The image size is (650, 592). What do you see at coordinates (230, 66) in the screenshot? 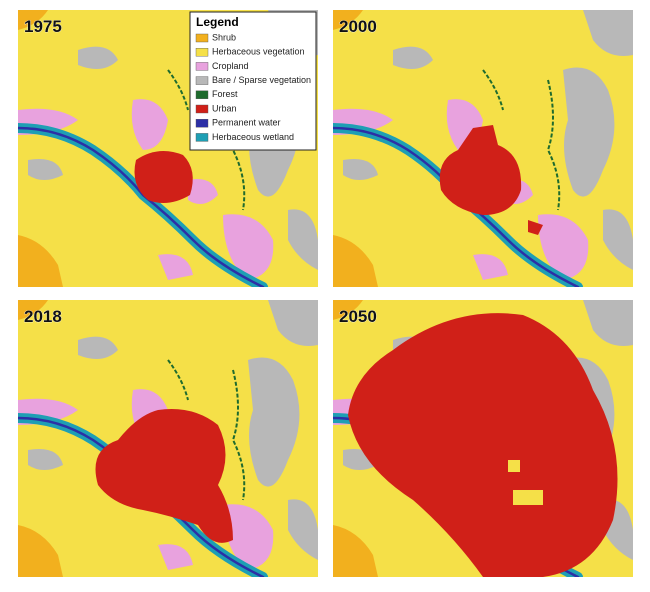
I see `legend-label: Cropland` at bounding box center [230, 66].